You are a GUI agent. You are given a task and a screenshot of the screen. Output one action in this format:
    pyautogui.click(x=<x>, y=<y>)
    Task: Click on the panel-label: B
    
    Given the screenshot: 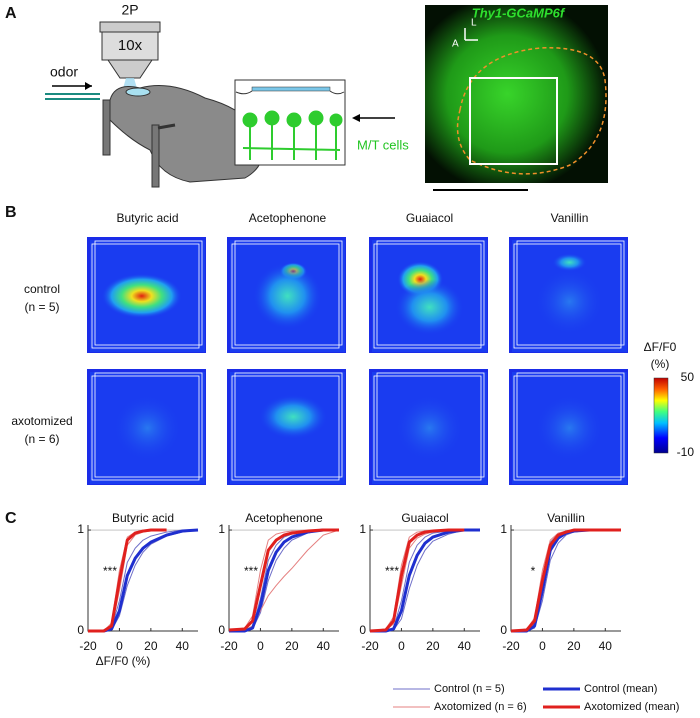 What is the action you would take?
    pyautogui.click(x=11, y=212)
    